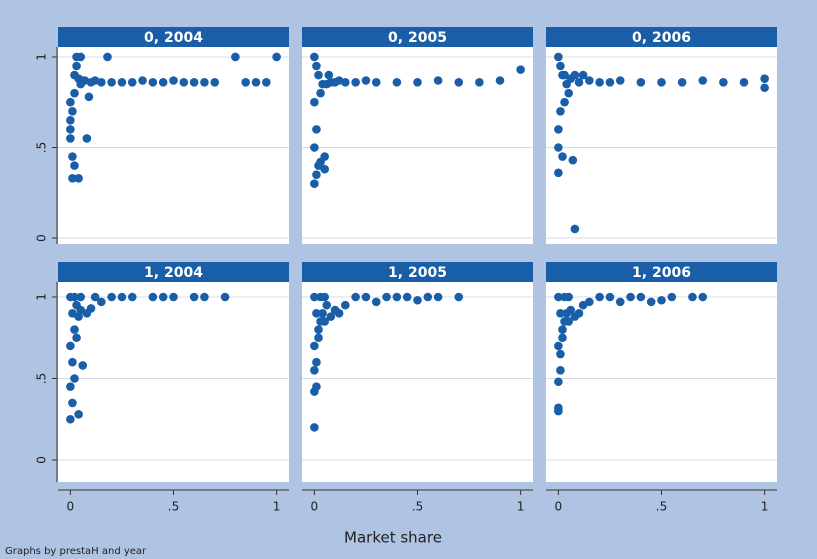  Describe the element at coordinates (173, 382) in the screenshot. I see `plot-area` at that location.